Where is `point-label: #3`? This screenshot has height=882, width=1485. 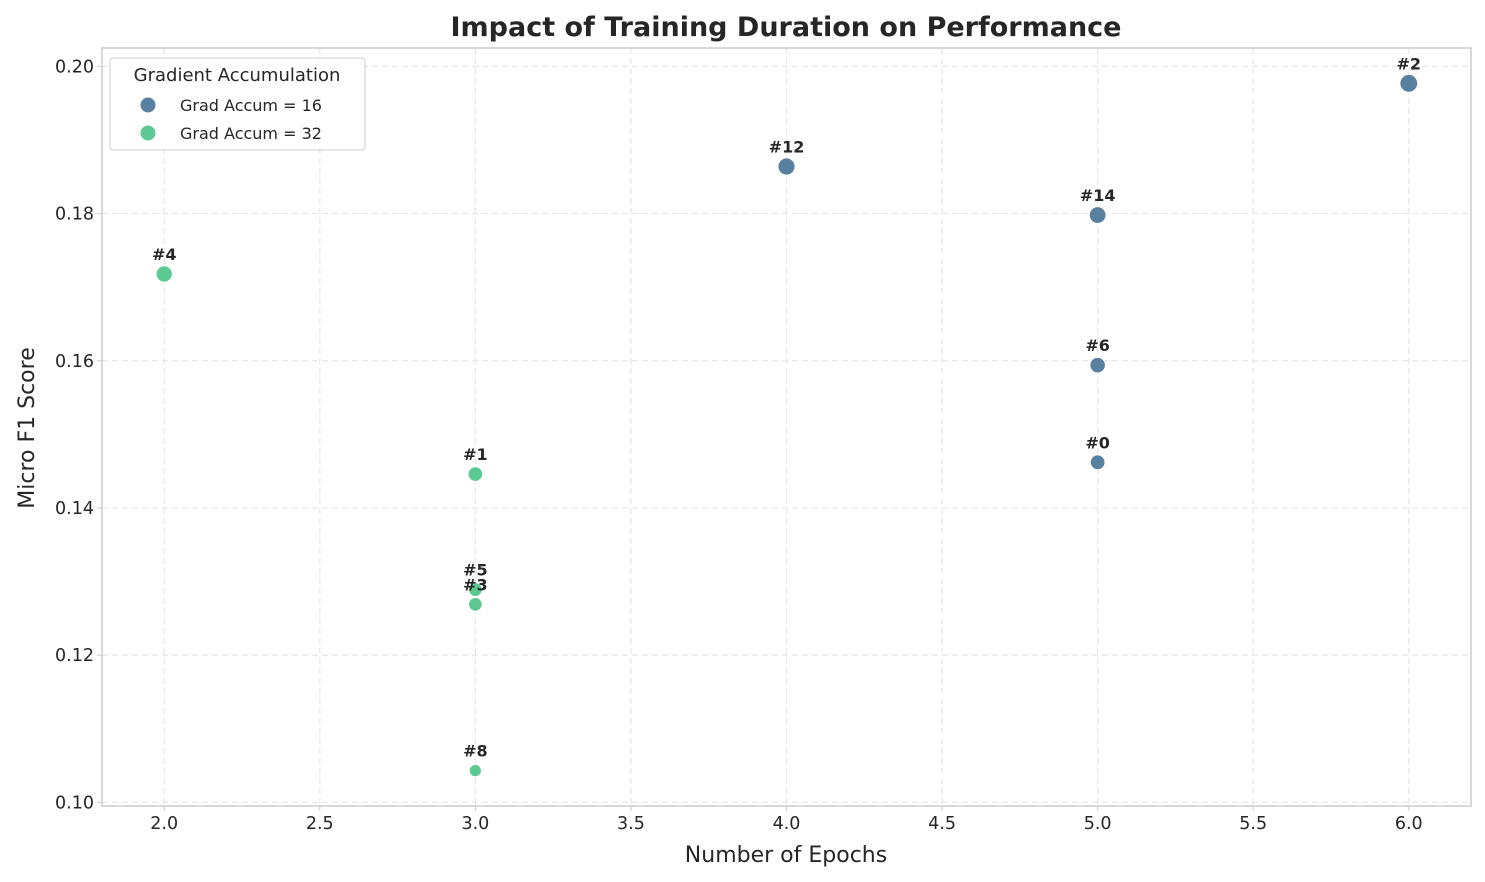
point-label: #3 is located at coordinates (475, 584).